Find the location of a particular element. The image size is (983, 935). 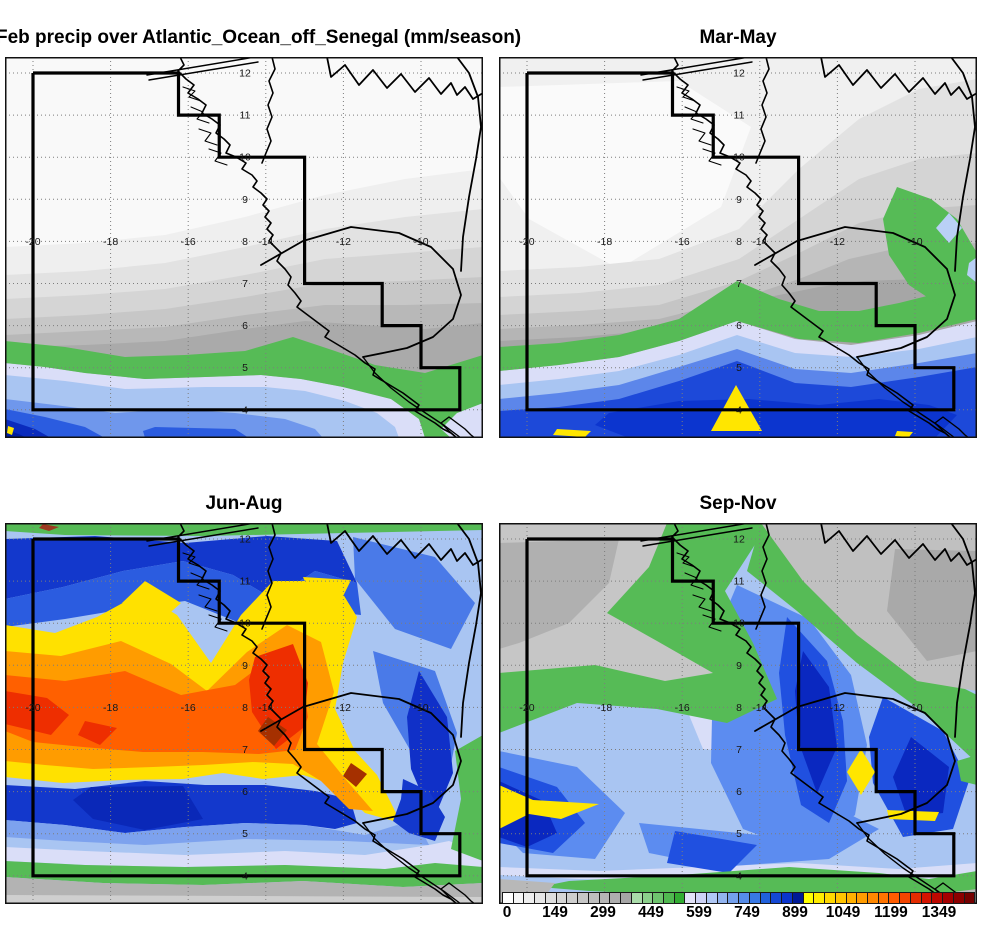

border-loop-tail is located at coordinates (412, 397).